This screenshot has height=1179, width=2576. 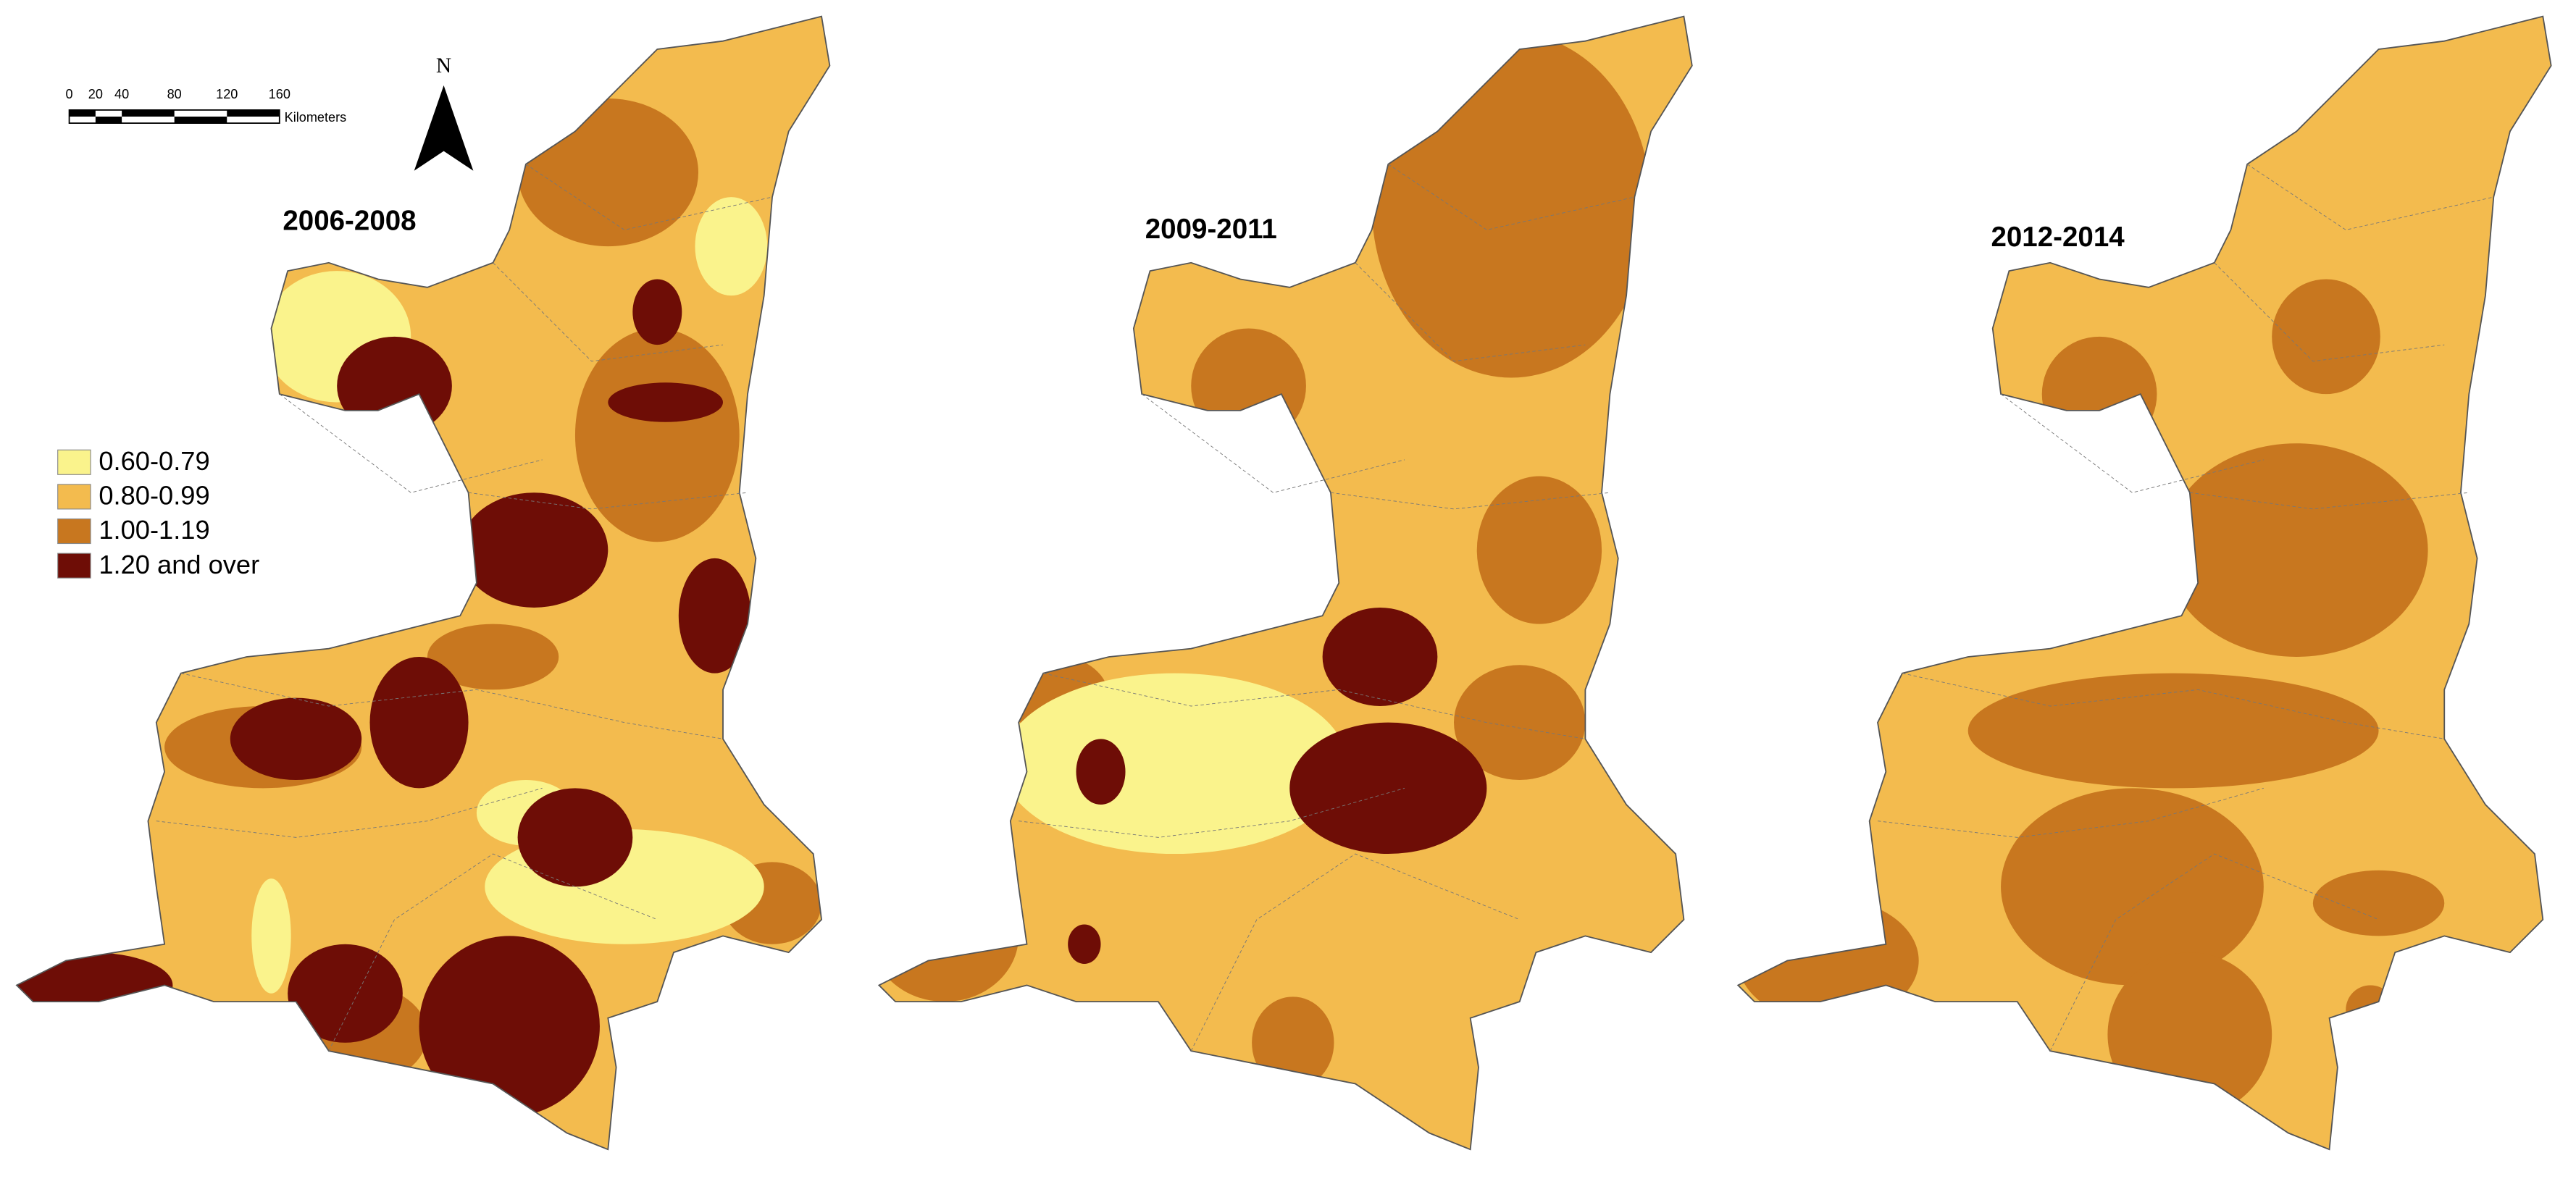 What do you see at coordinates (179, 564) in the screenshot?
I see `legend-label: 1.20 and over` at bounding box center [179, 564].